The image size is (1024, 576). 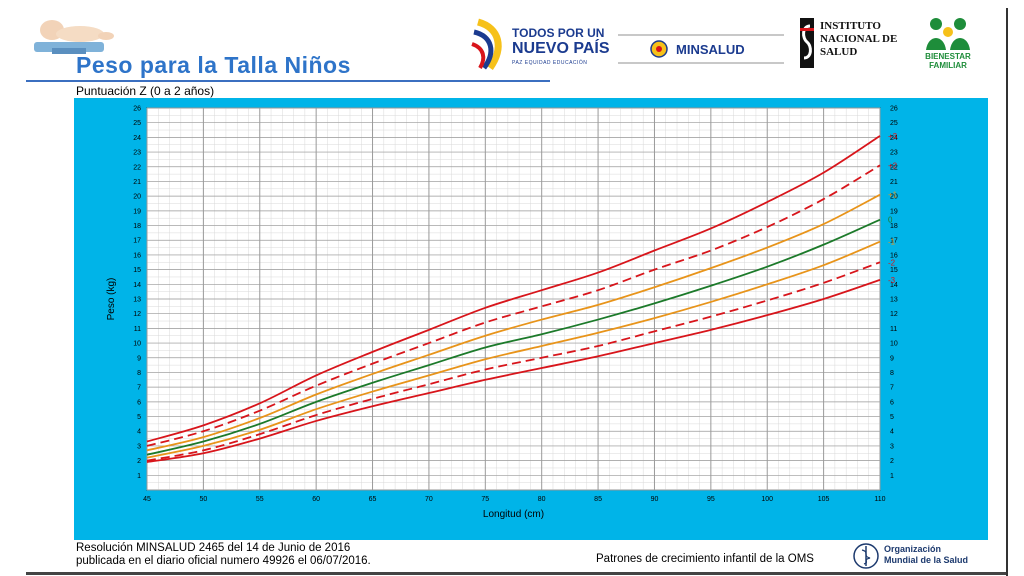 I want to click on x-tick-label: 55, so click(x=260, y=499).